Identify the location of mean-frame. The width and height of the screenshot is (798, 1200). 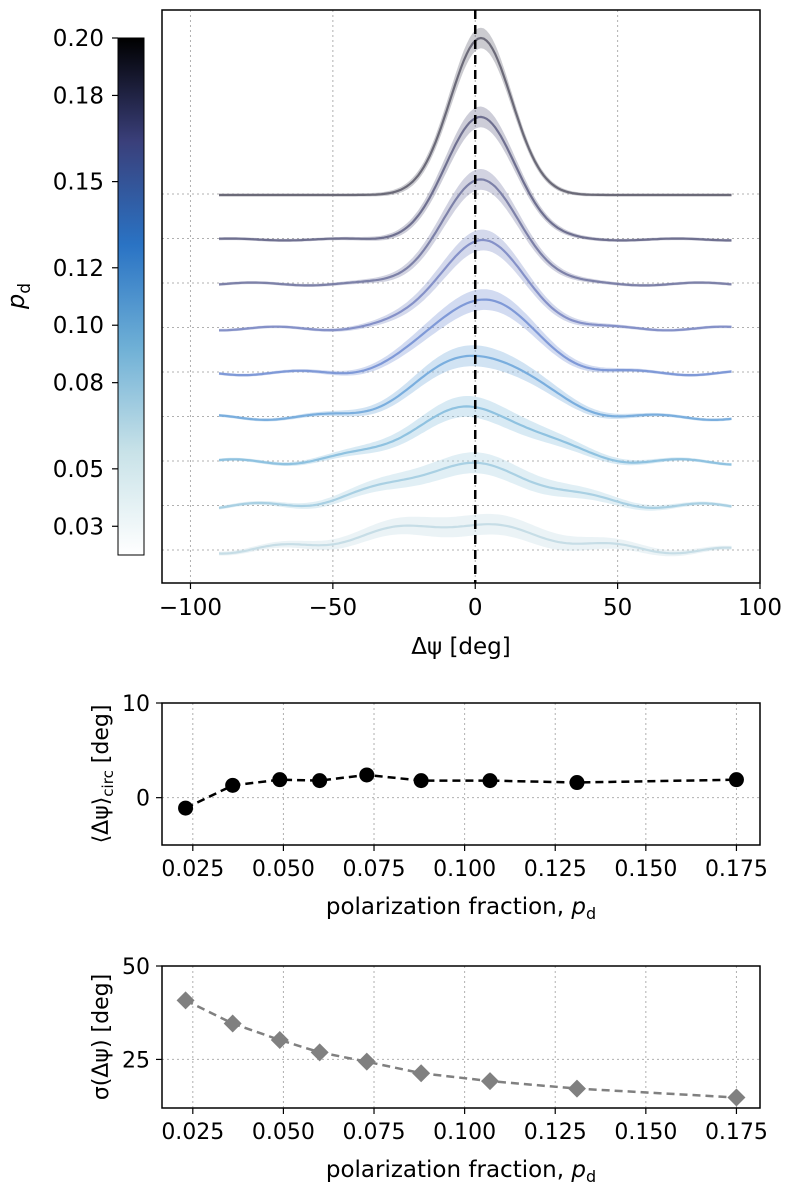
(461, 774).